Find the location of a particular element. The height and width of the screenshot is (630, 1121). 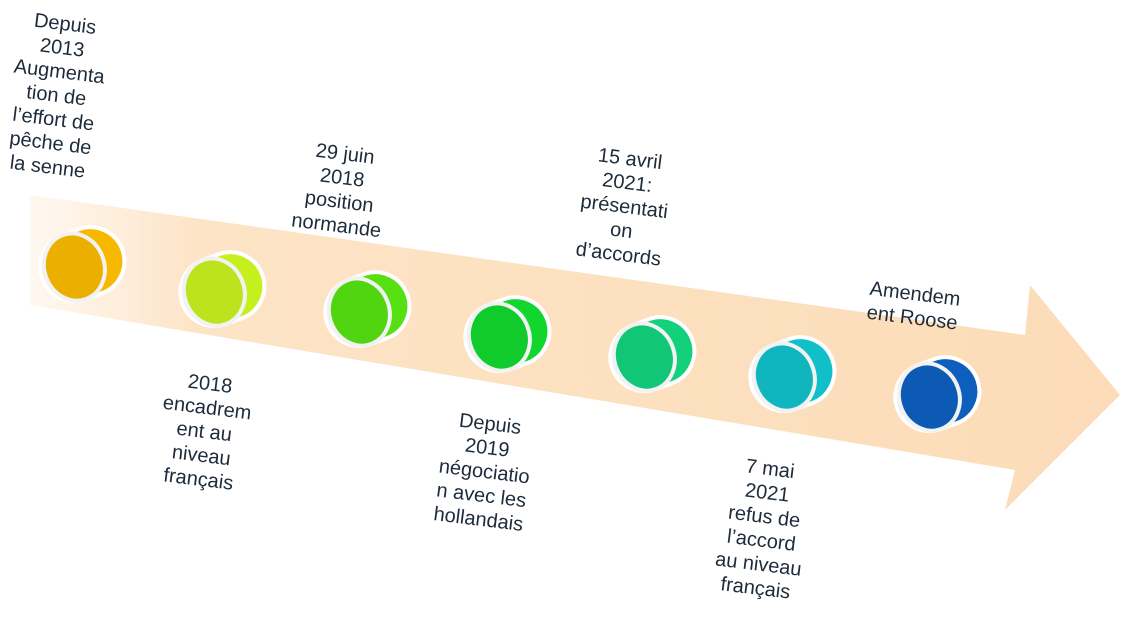

event-line: on is located at coordinates (621, 230).